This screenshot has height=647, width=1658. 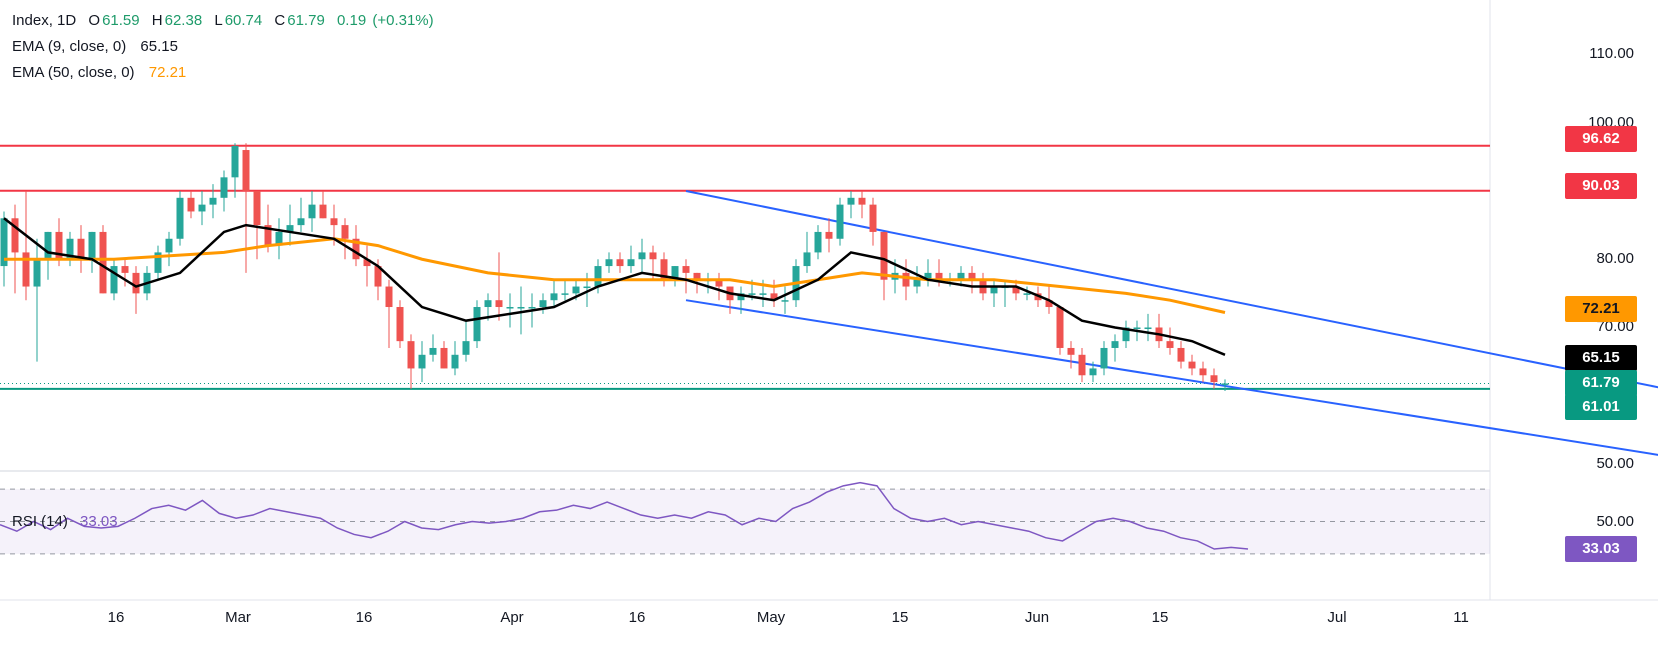 What do you see at coordinates (1037, 617) in the screenshot?
I see `time-axis-tick: Jun` at bounding box center [1037, 617].